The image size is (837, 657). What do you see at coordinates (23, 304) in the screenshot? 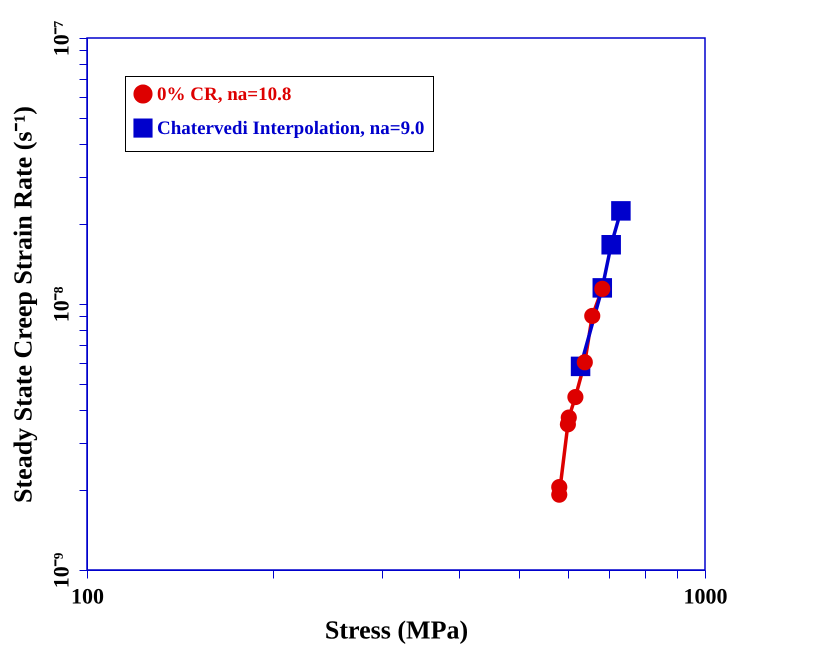
I see `y-axis-title: Steady State Creep Strain Rate (s⁻¹)` at bounding box center [23, 304].